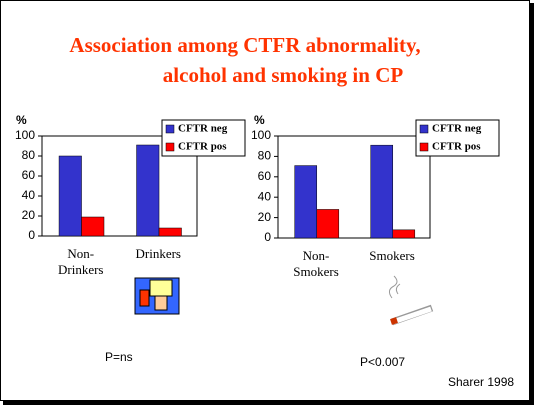  I want to click on cigarette-icon, so click(411, 300).